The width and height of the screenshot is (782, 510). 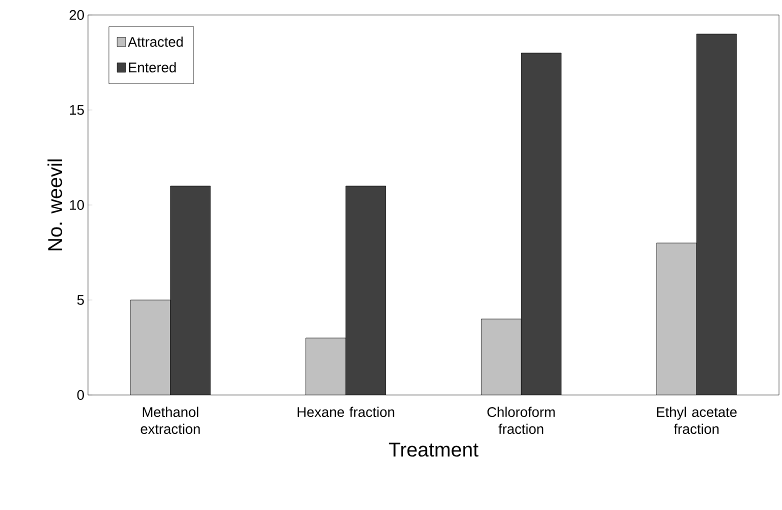 What do you see at coordinates (155, 41) in the screenshot?
I see `legend-label: Attracted` at bounding box center [155, 41].